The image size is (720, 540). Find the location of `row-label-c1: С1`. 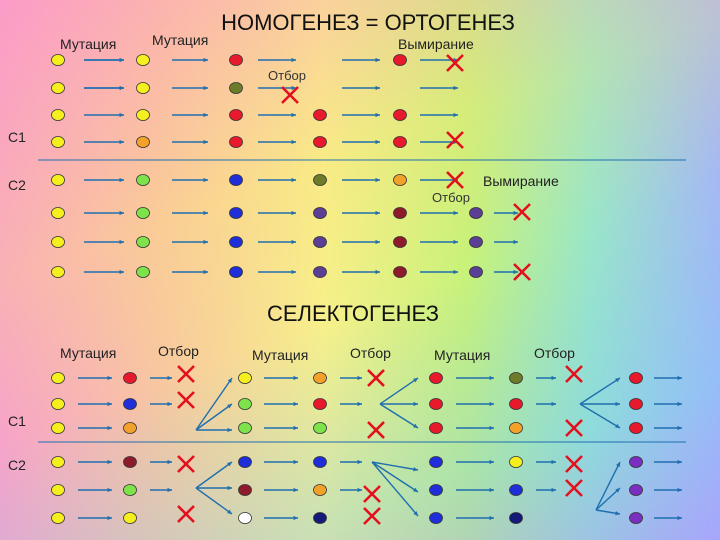

row-label-c1: С1 is located at coordinates (17, 421).